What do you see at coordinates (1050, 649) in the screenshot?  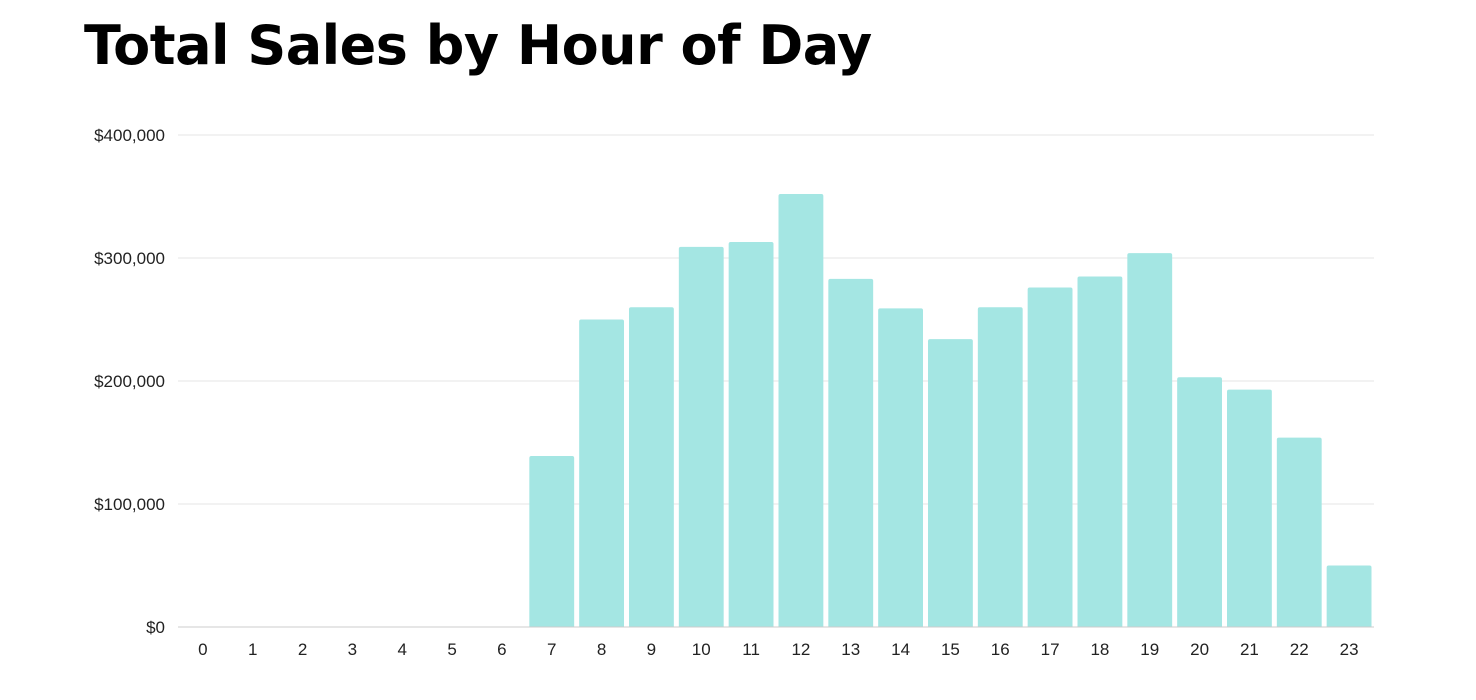 I see `x-tick-label: 17` at bounding box center [1050, 649].